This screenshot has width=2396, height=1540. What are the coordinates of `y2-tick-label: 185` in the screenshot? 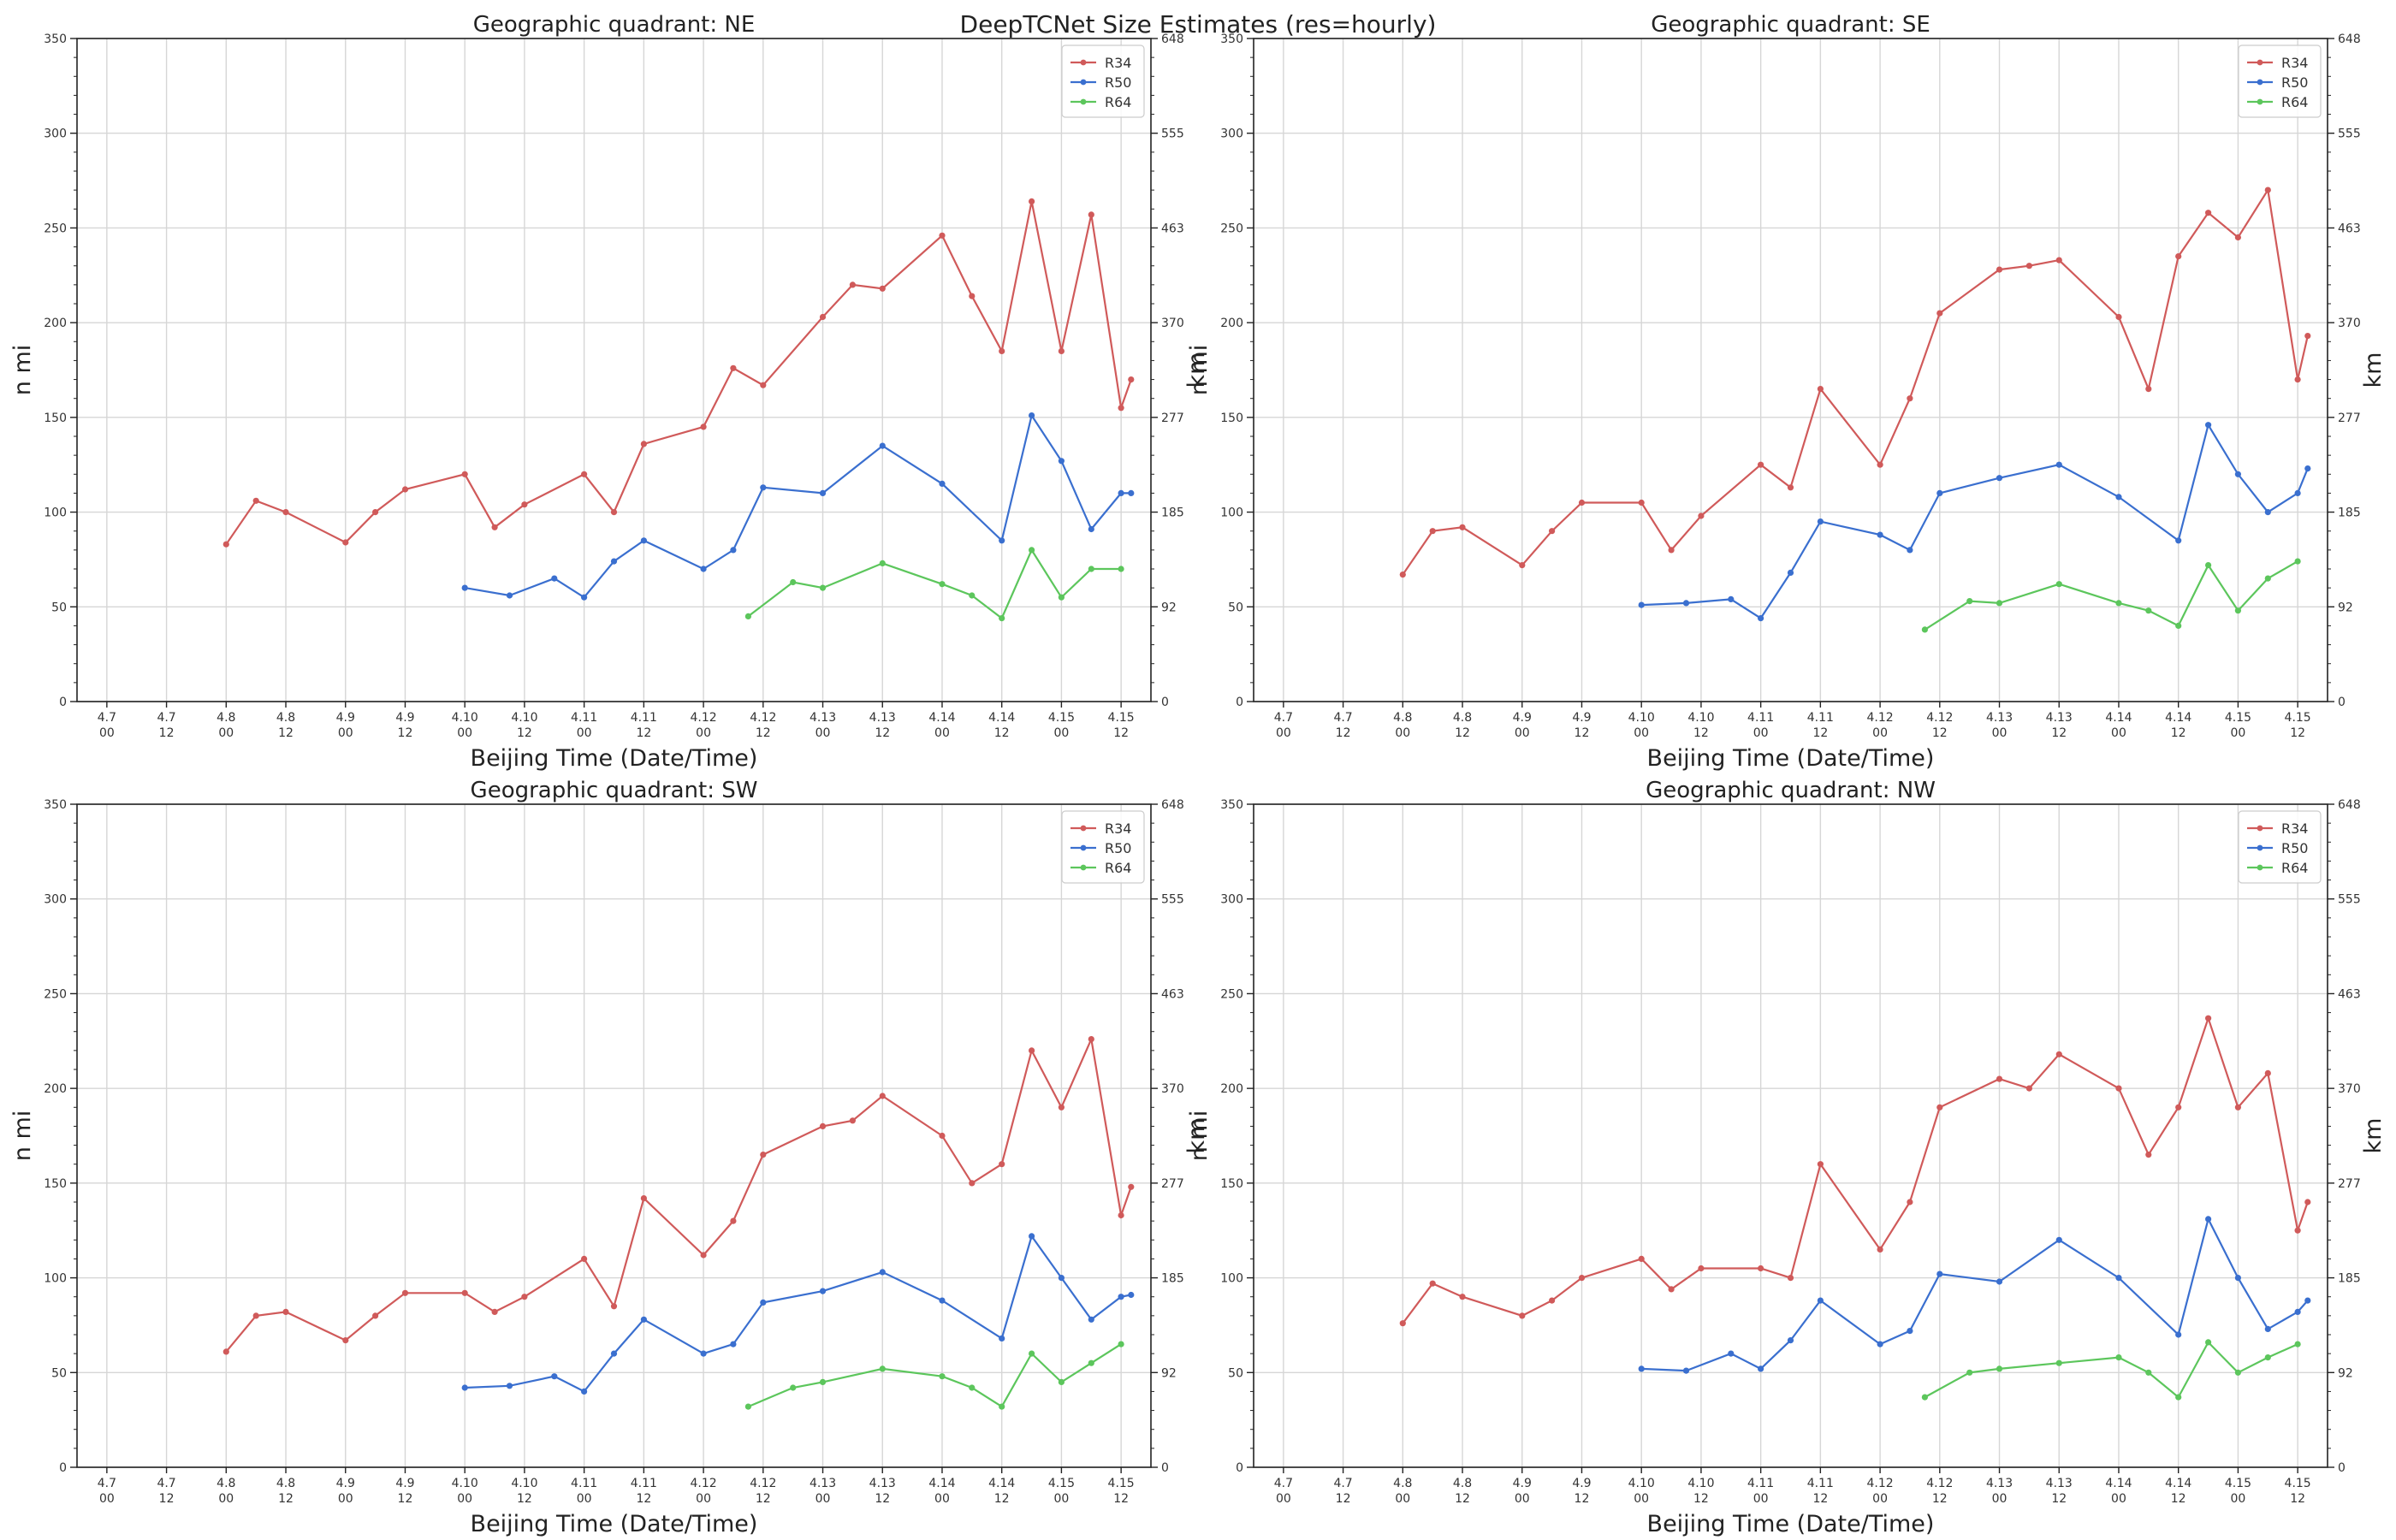 It's located at (1173, 513).